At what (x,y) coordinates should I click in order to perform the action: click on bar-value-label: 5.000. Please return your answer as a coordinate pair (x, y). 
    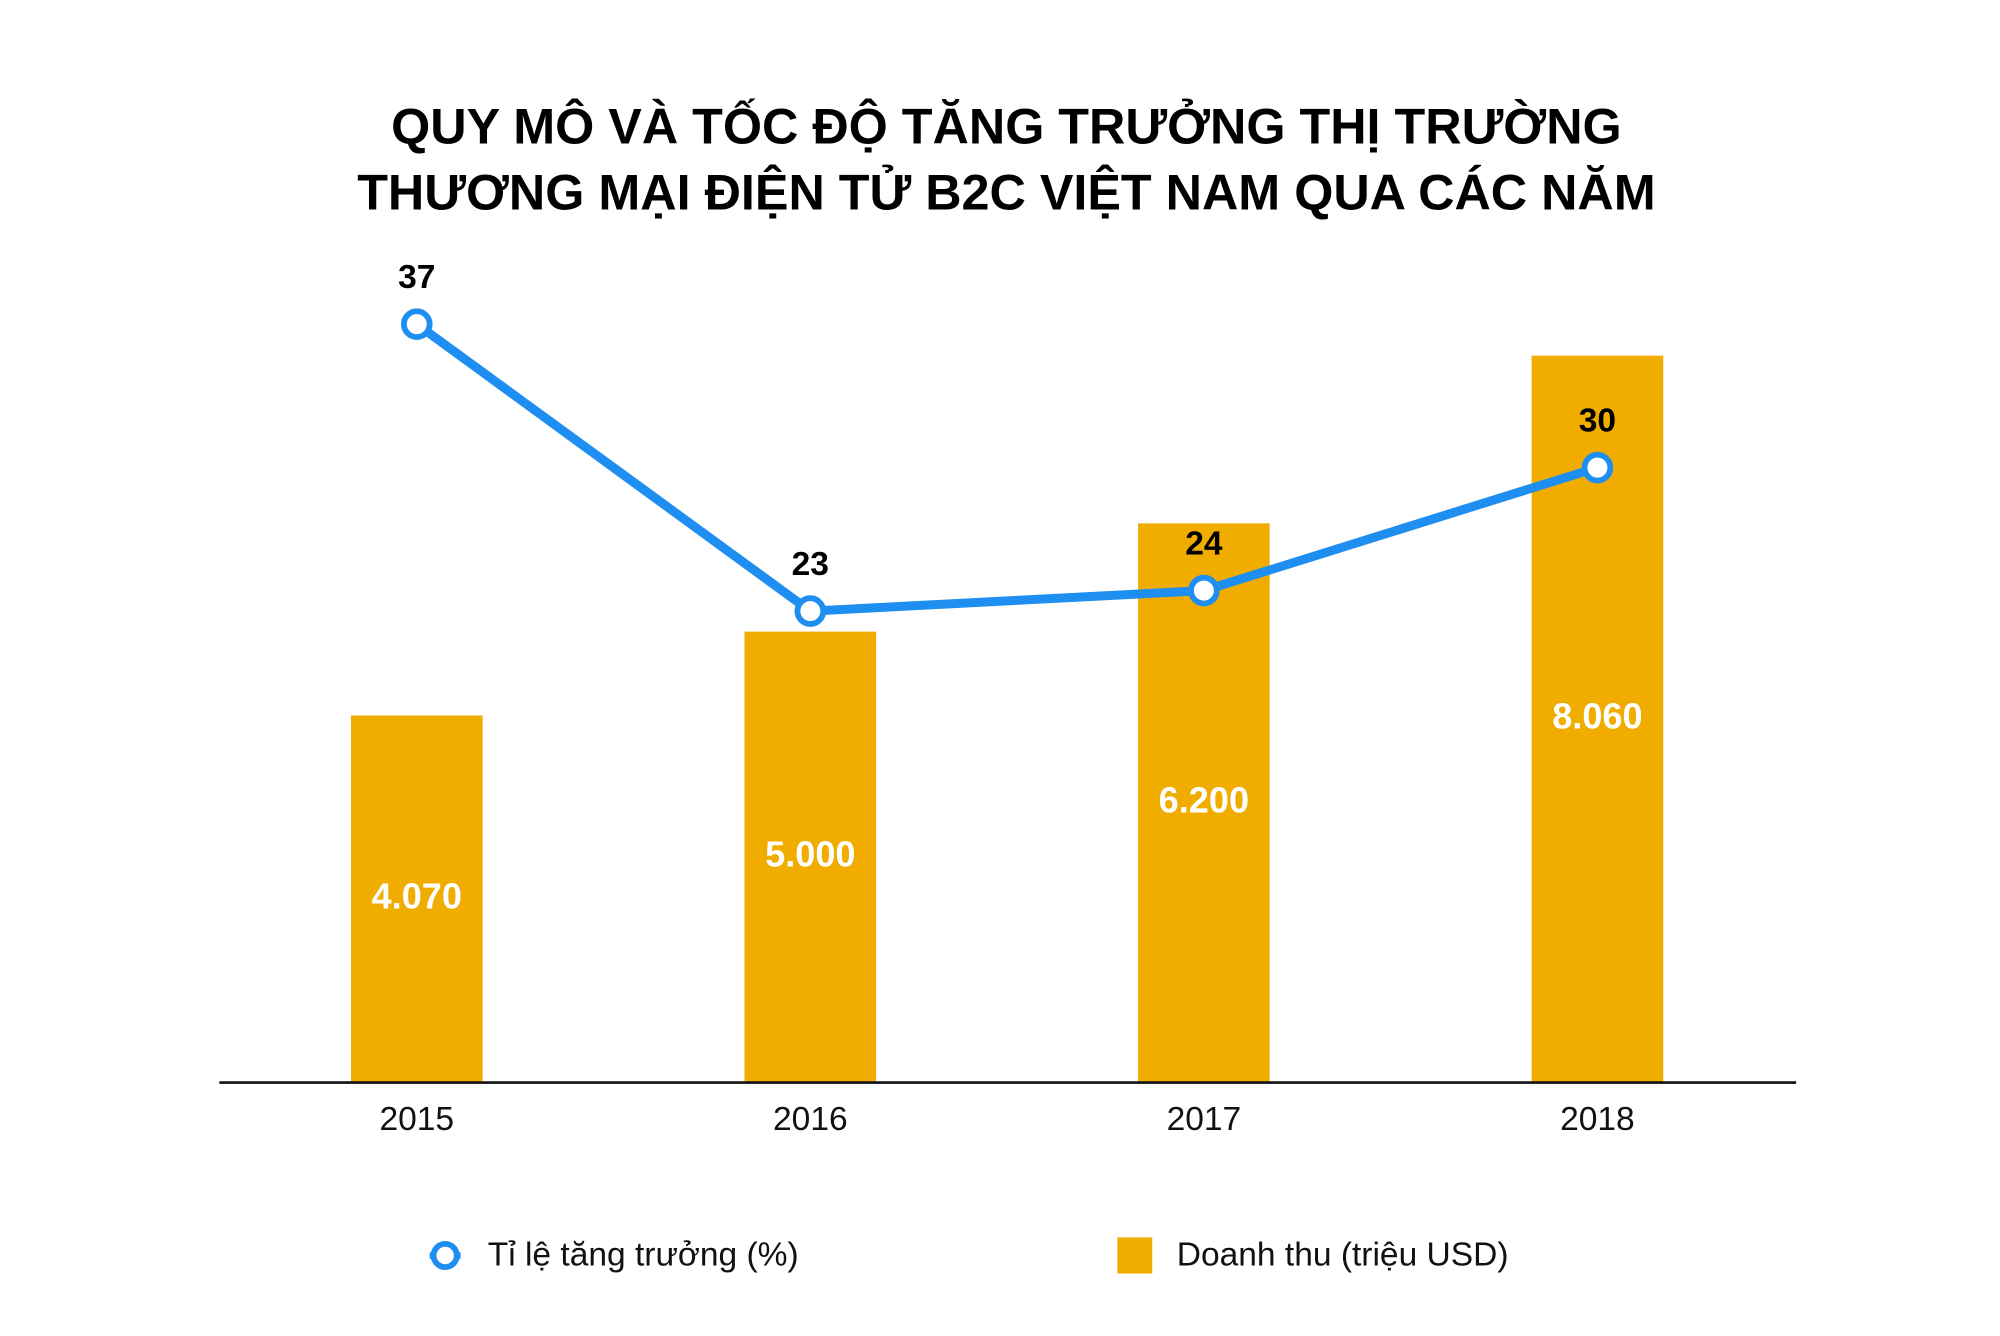
    Looking at the image, I should click on (810, 854).